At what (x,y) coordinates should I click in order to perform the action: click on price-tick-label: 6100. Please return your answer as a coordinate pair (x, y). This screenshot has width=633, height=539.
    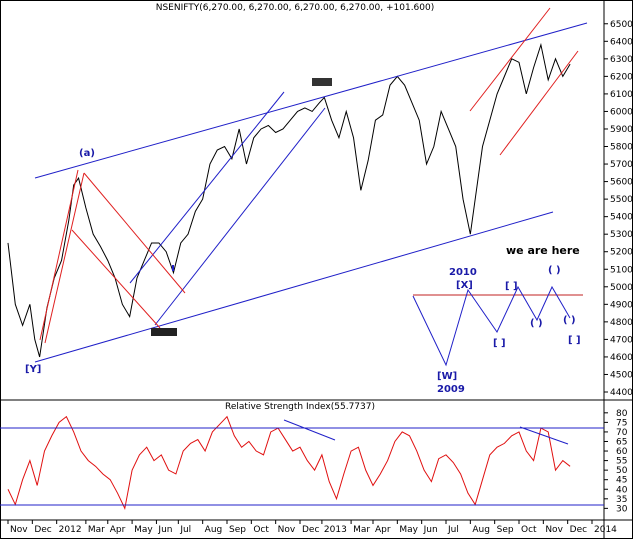
    Looking at the image, I should click on (621, 95).